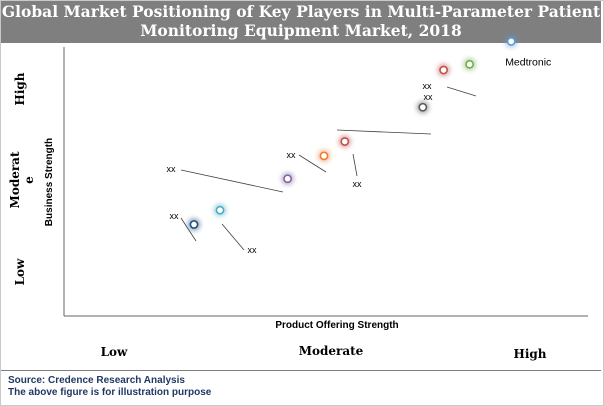 This screenshot has width=604, height=406. Describe the element at coordinates (96, 380) in the screenshot. I see `source-note: Source: Credence Research Analysis` at that location.